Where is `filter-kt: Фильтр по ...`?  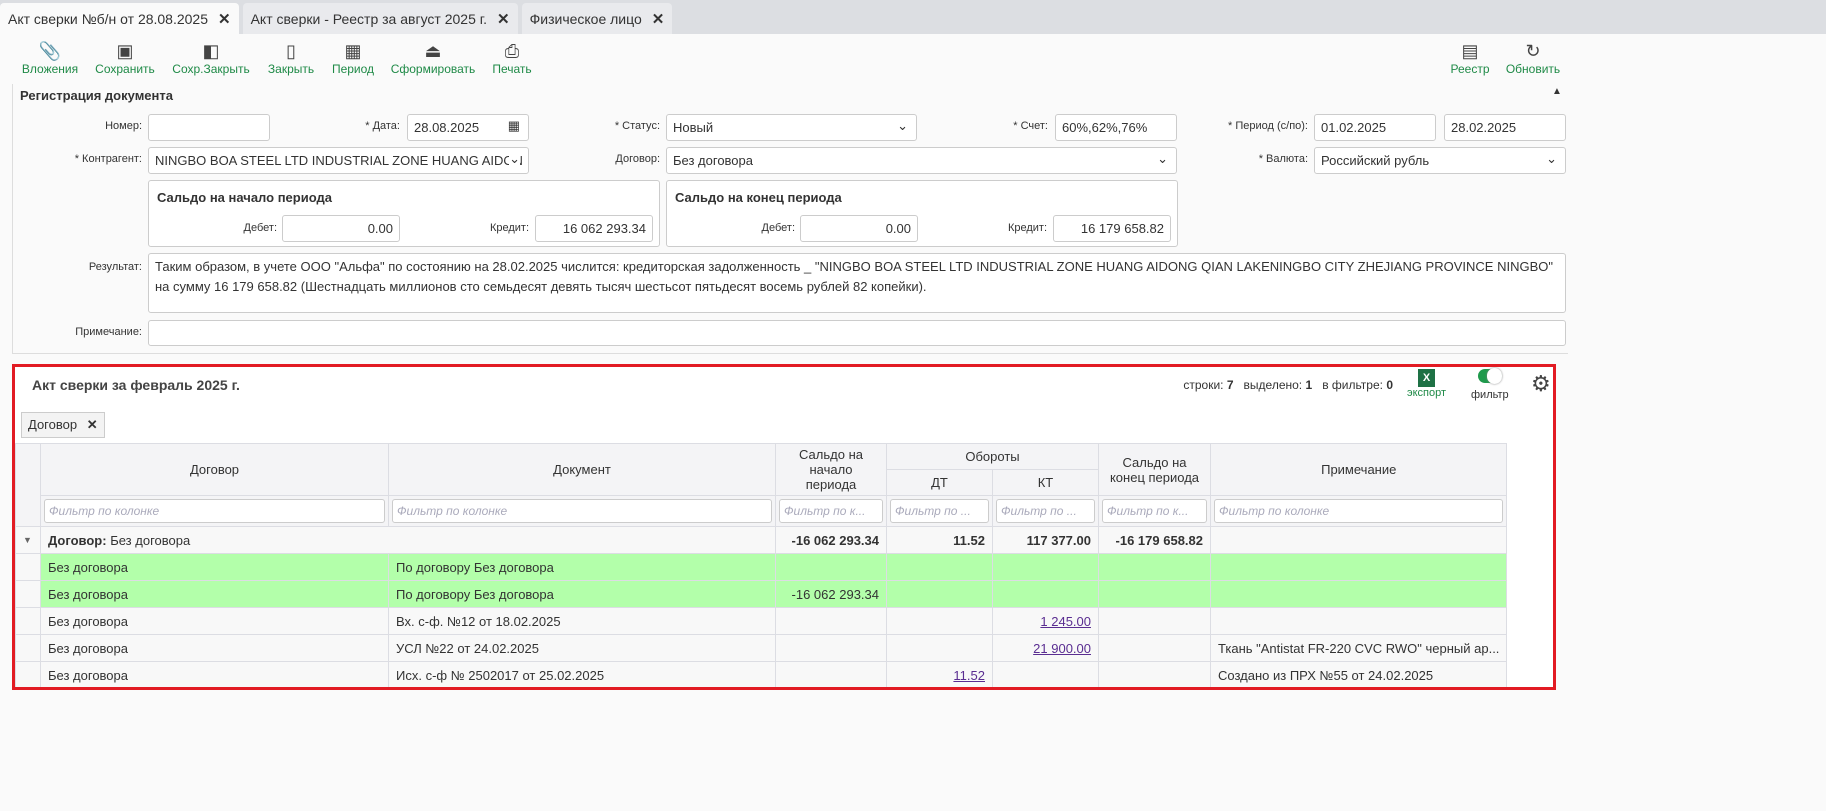
filter-kt: Фильтр по ... is located at coordinates (1045, 511).